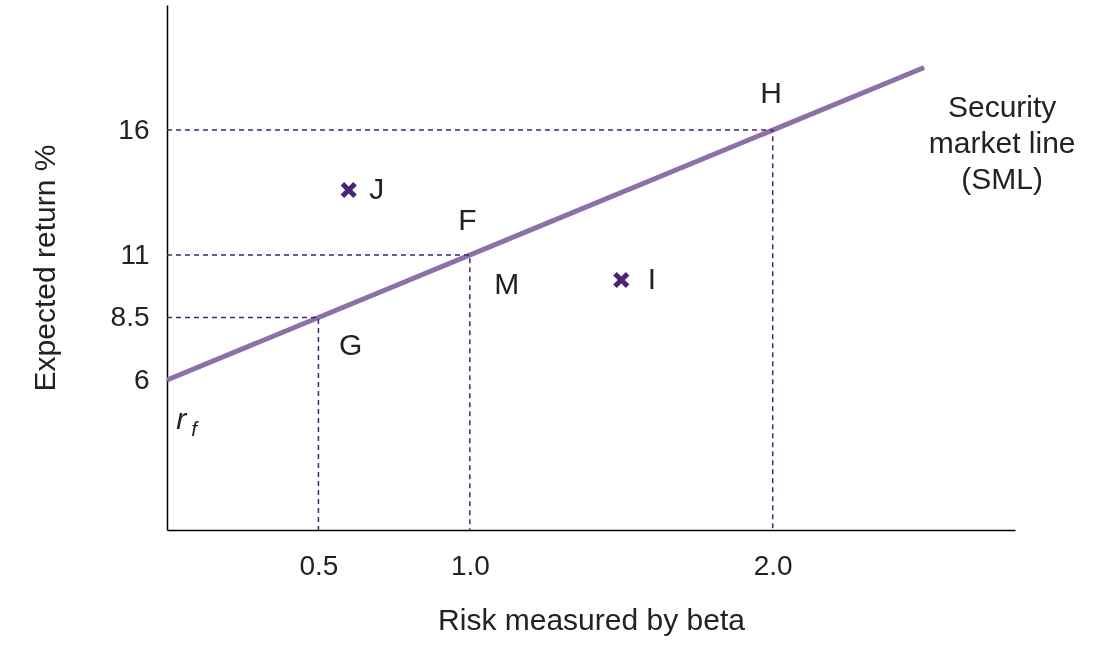  I want to click on annotation: M, so click(507, 283).